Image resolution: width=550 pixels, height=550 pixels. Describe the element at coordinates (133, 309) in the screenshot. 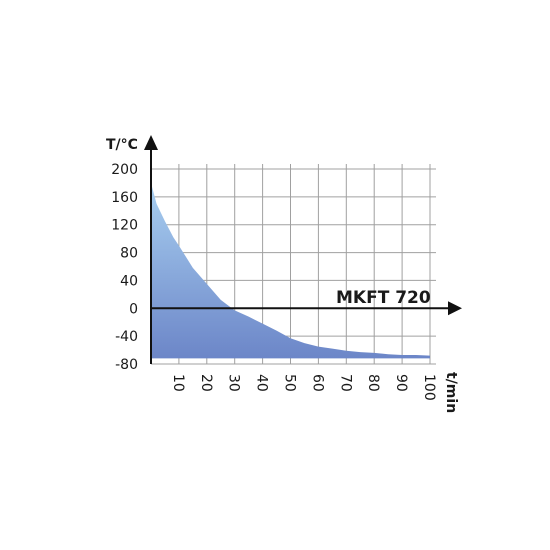

I see `y-tick-label: 0` at that location.